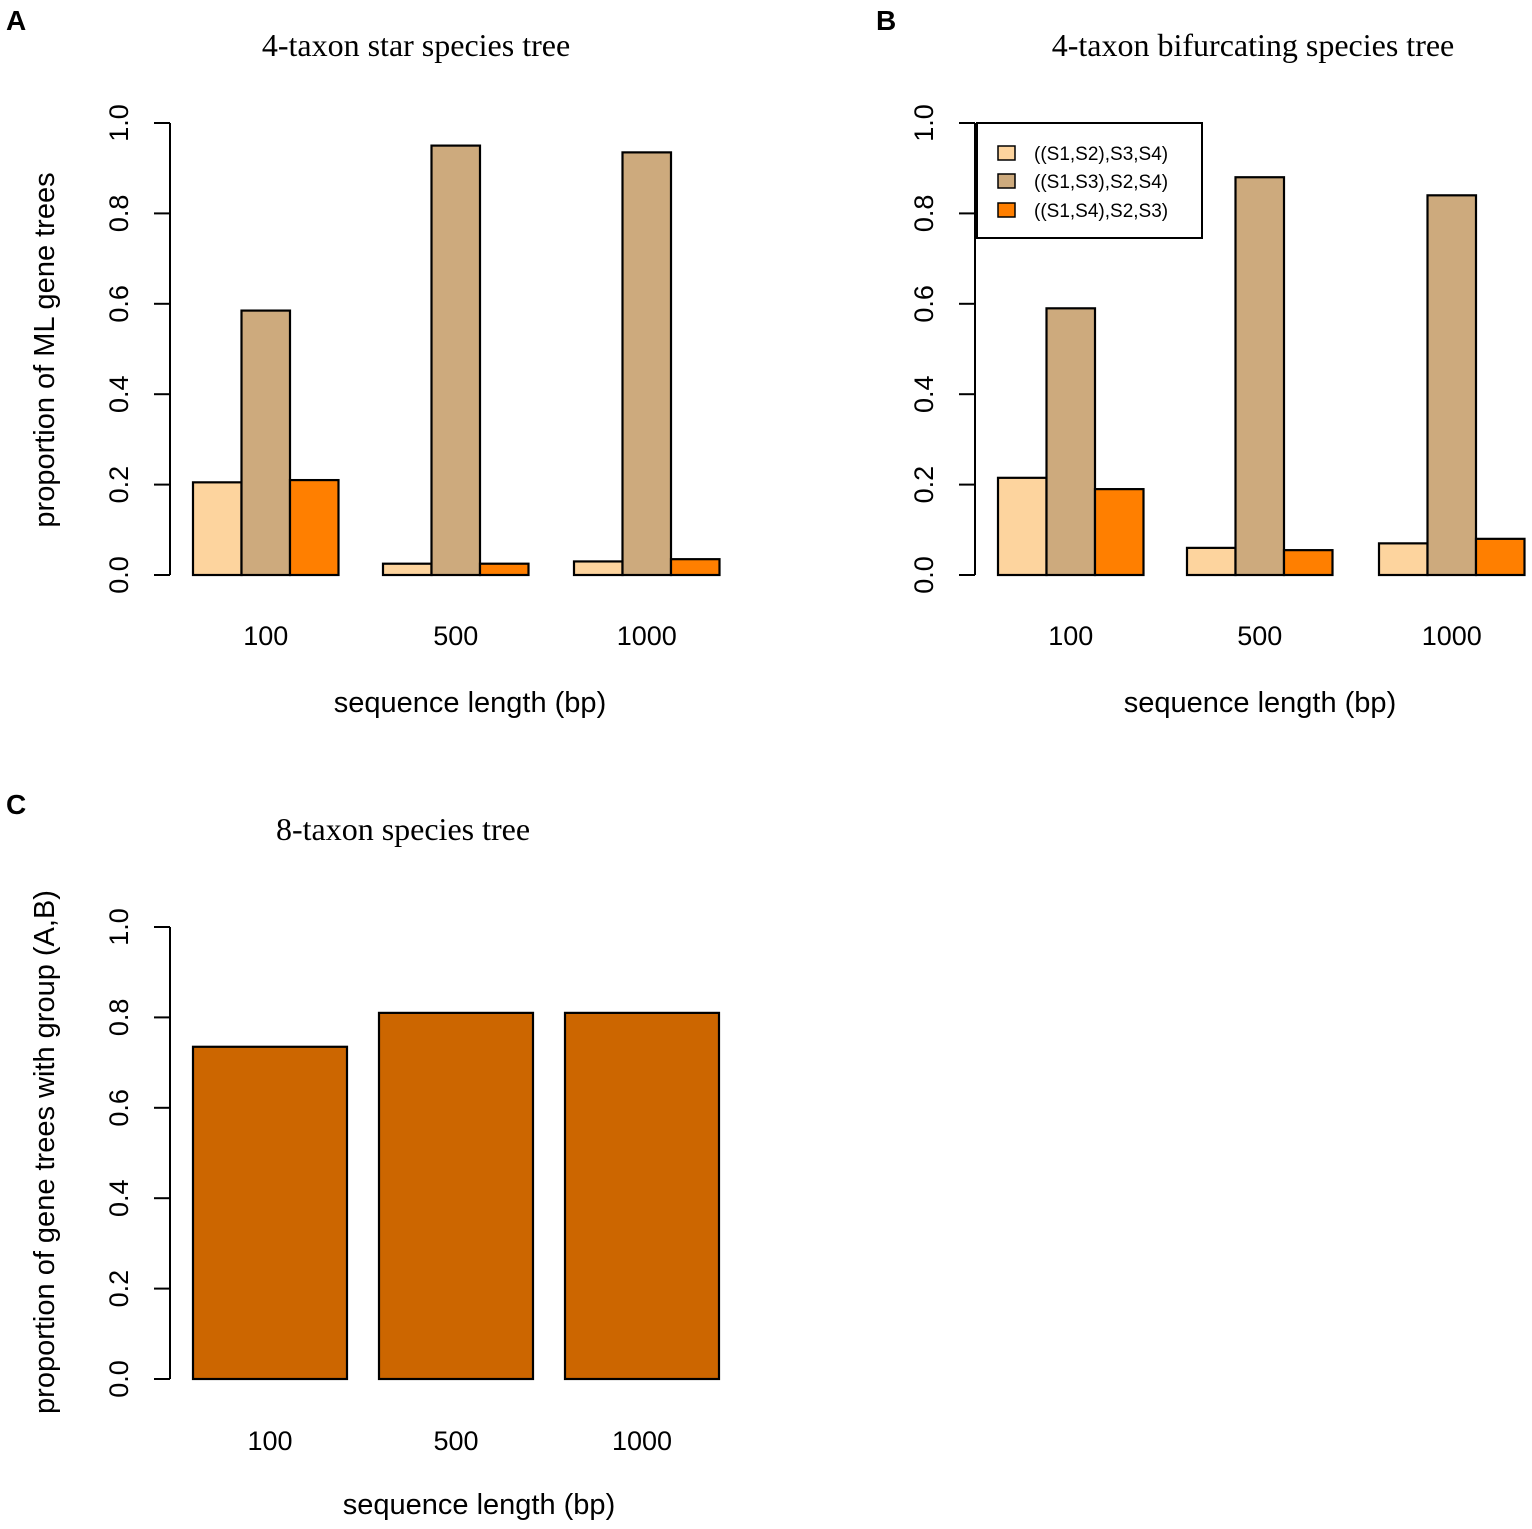 This screenshot has height=1529, width=1532. I want to click on panel-b-y-tick-label: 0.6, so click(924, 304).